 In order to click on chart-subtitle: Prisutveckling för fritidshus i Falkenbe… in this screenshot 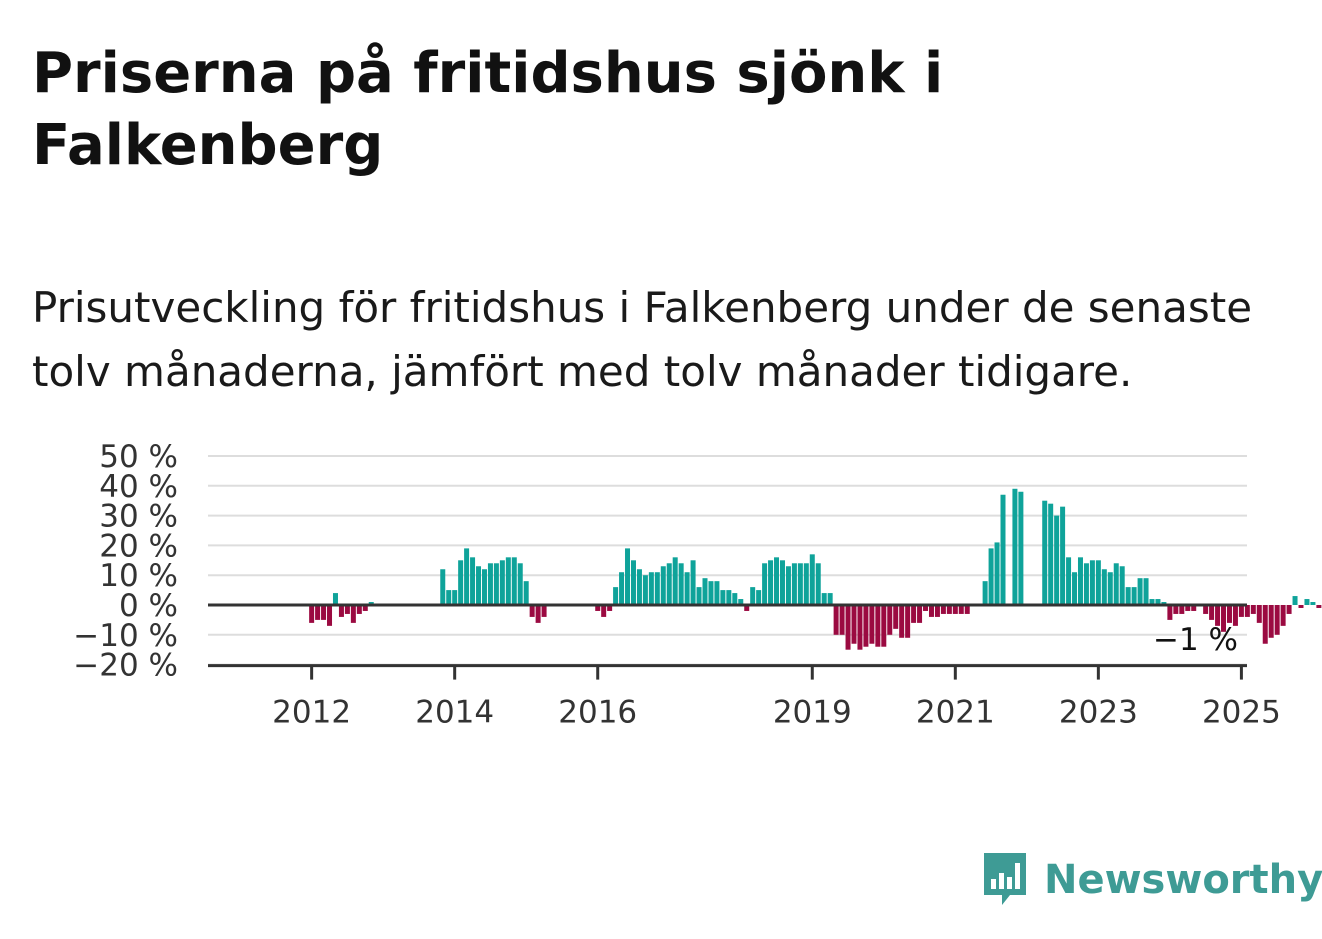, I will do `click(642, 339)`.